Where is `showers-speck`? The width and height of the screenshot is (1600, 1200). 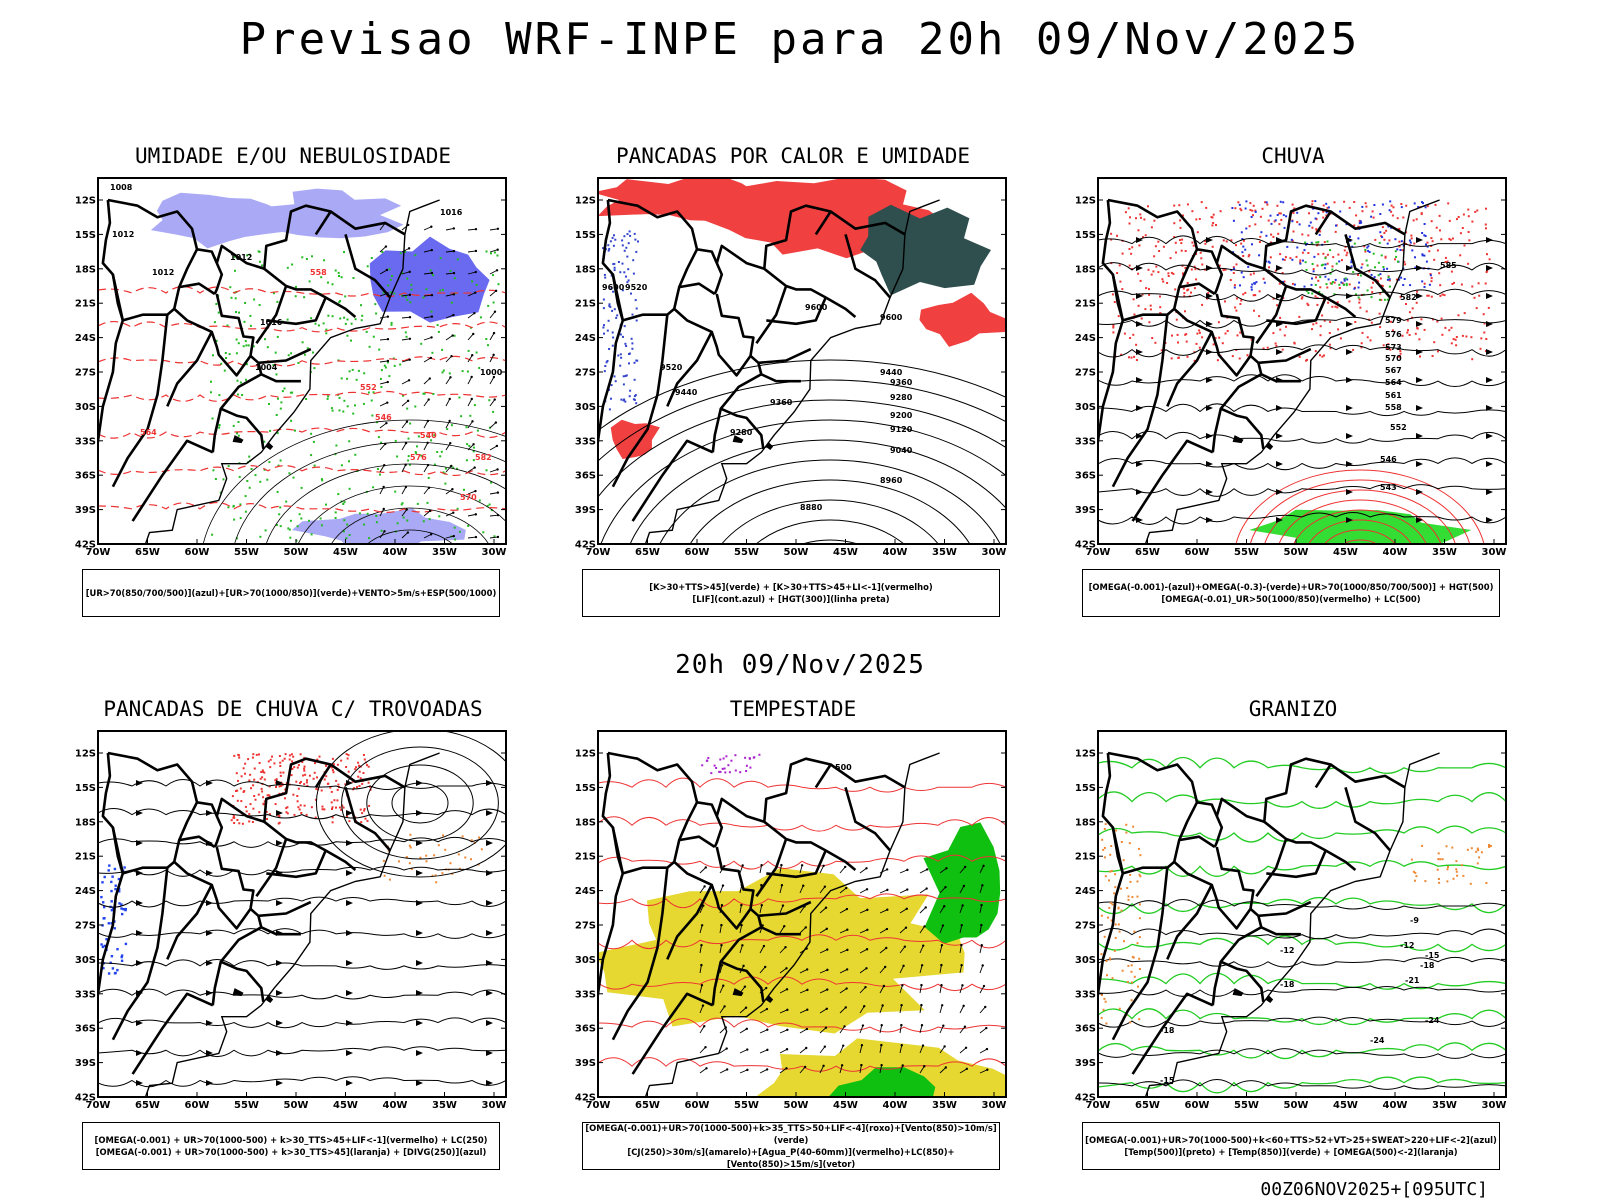
showers-speck is located at coordinates (409, 845).